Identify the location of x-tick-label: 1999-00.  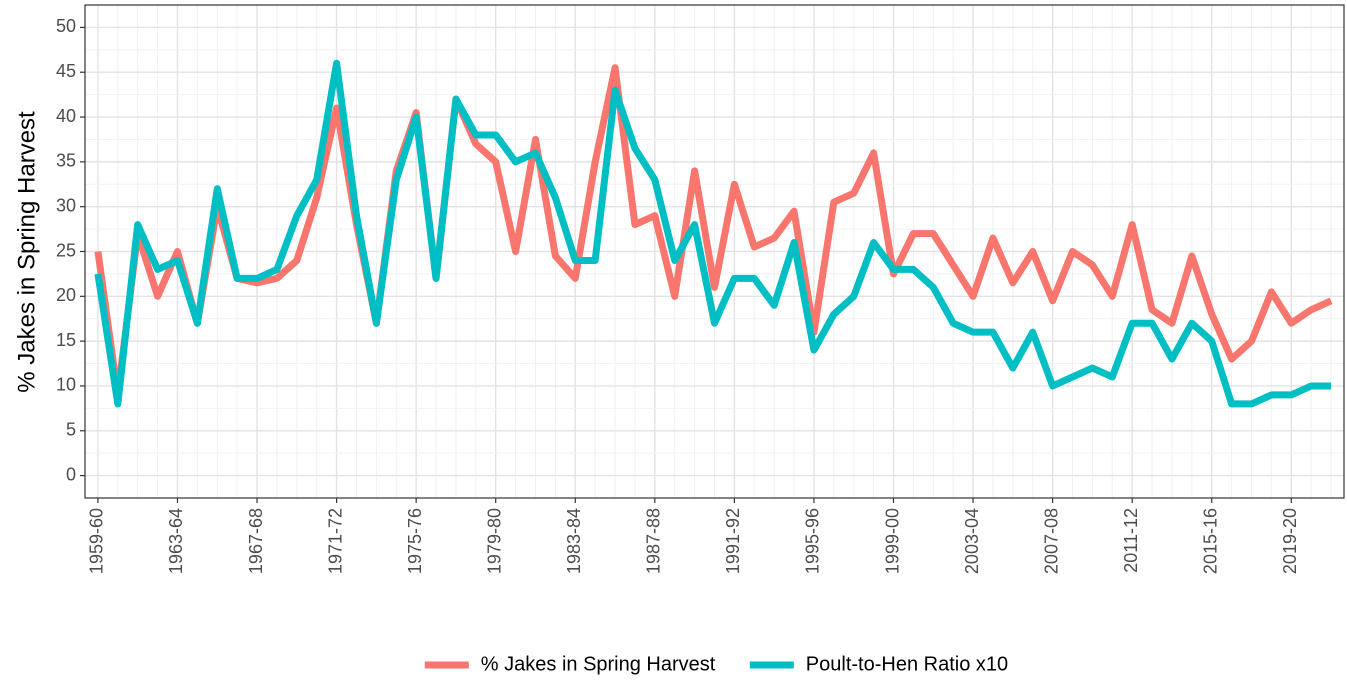
(892, 541).